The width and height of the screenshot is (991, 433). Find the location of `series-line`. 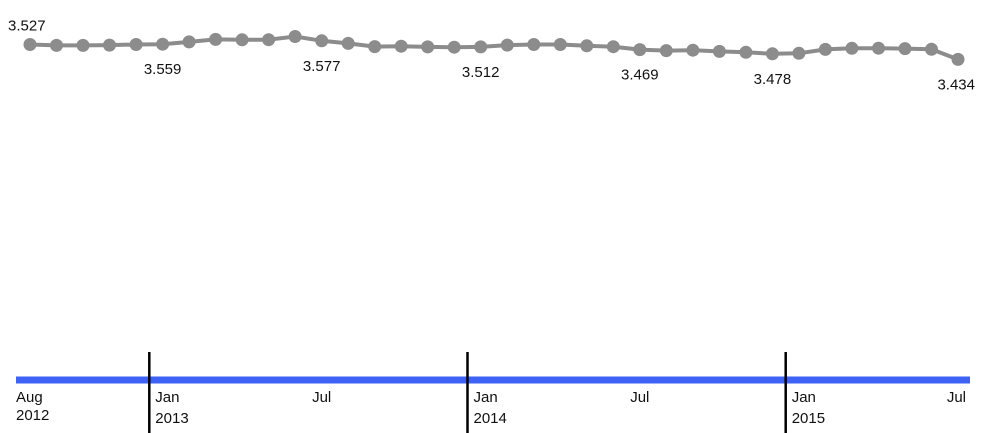

series-line is located at coordinates (494, 48).